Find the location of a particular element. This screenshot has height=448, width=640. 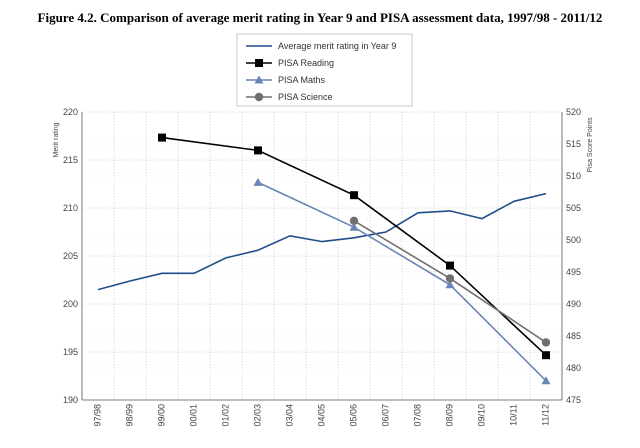

y-tick-label-left: 220 is located at coordinates (70, 112).